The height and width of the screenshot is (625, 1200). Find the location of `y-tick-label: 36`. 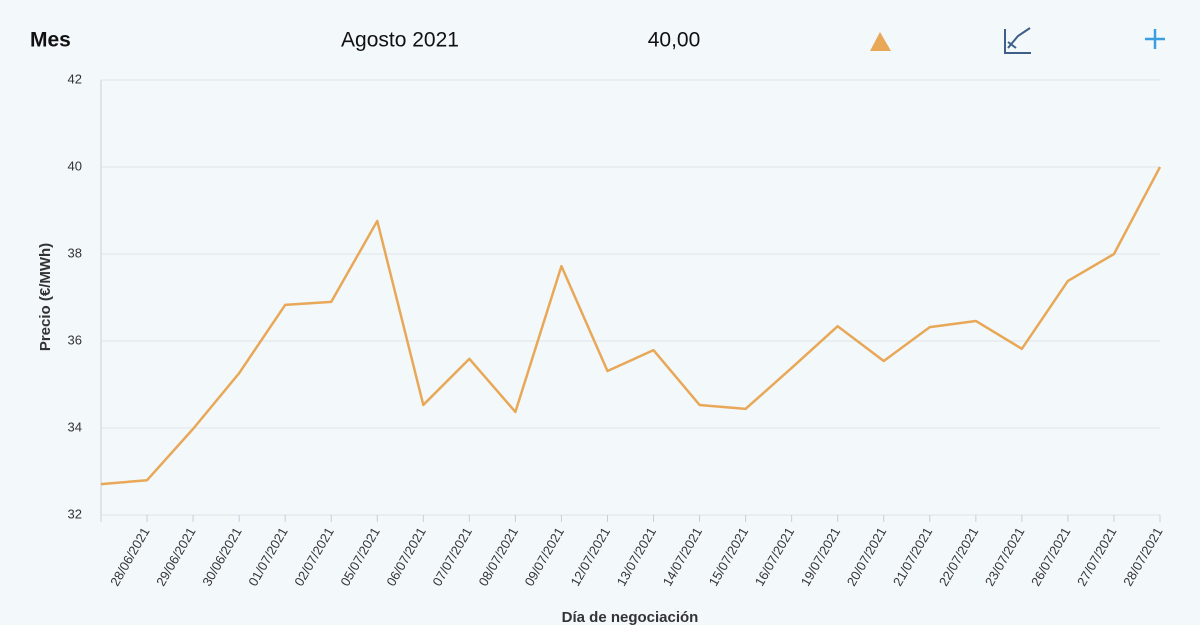

y-tick-label: 36 is located at coordinates (75, 339).